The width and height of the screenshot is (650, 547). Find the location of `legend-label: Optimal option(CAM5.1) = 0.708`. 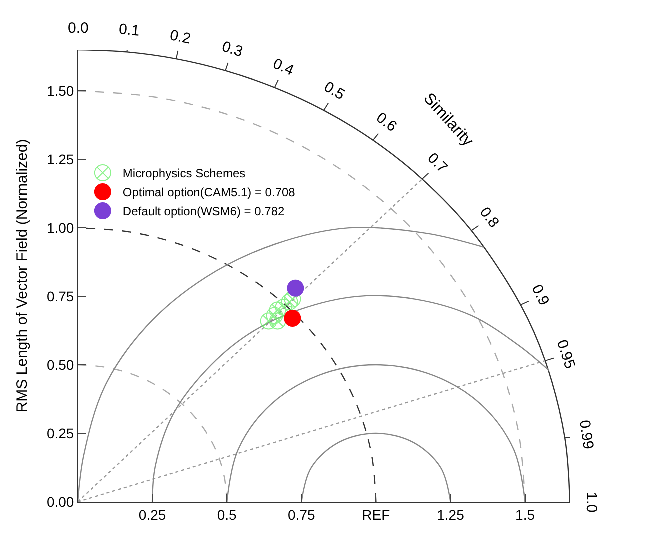

legend-label: Optimal option(CAM5.1) = 0.708 is located at coordinates (209, 193).